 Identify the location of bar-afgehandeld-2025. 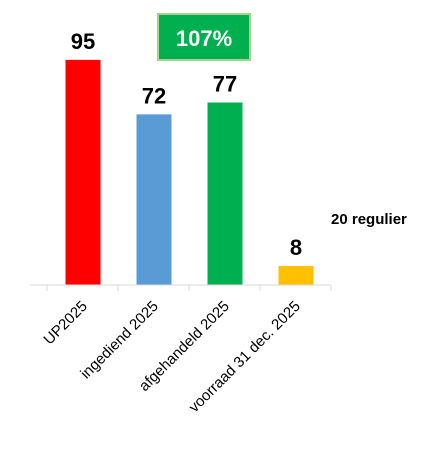
(225, 193).